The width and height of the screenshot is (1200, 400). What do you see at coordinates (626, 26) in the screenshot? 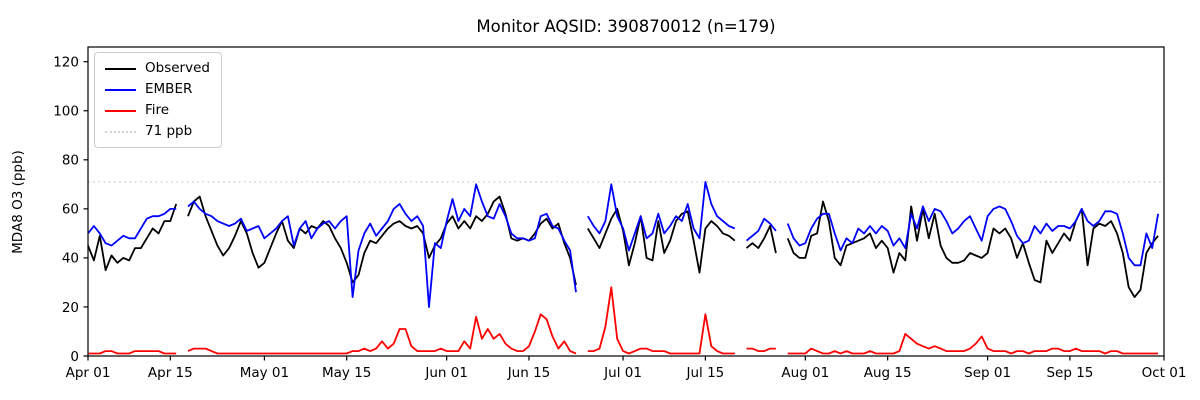
I see `chart-title: Monitor AQSID: 390870012 (n=179)` at bounding box center [626, 26].